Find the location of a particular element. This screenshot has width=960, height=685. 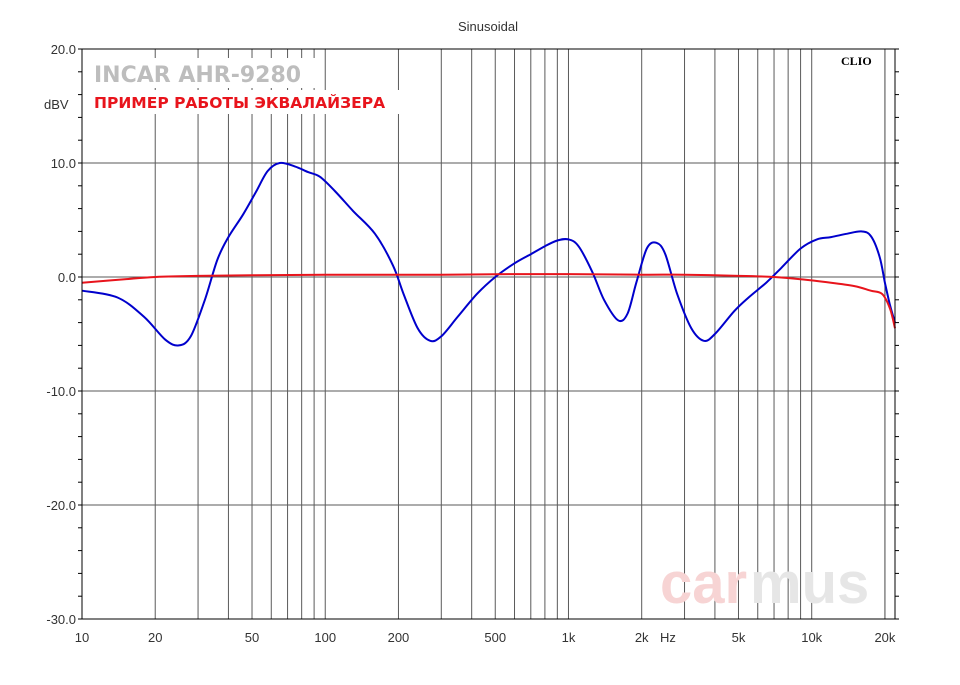

overlay-subtitle: ПРИМЕР РАБОТЫ ЭКВАЛАЙЗЕРА is located at coordinates (239, 102).